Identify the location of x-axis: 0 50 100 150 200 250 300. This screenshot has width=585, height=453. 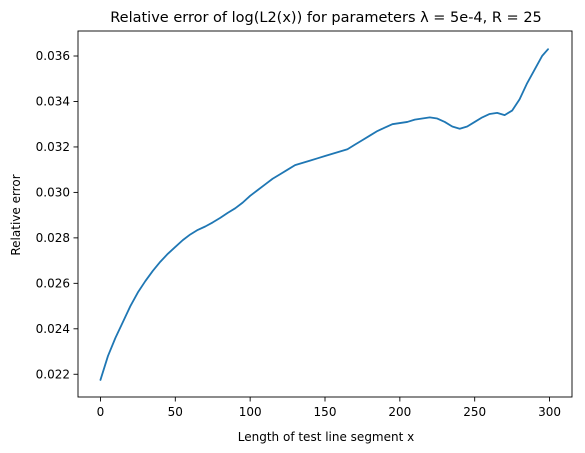
(329, 408).